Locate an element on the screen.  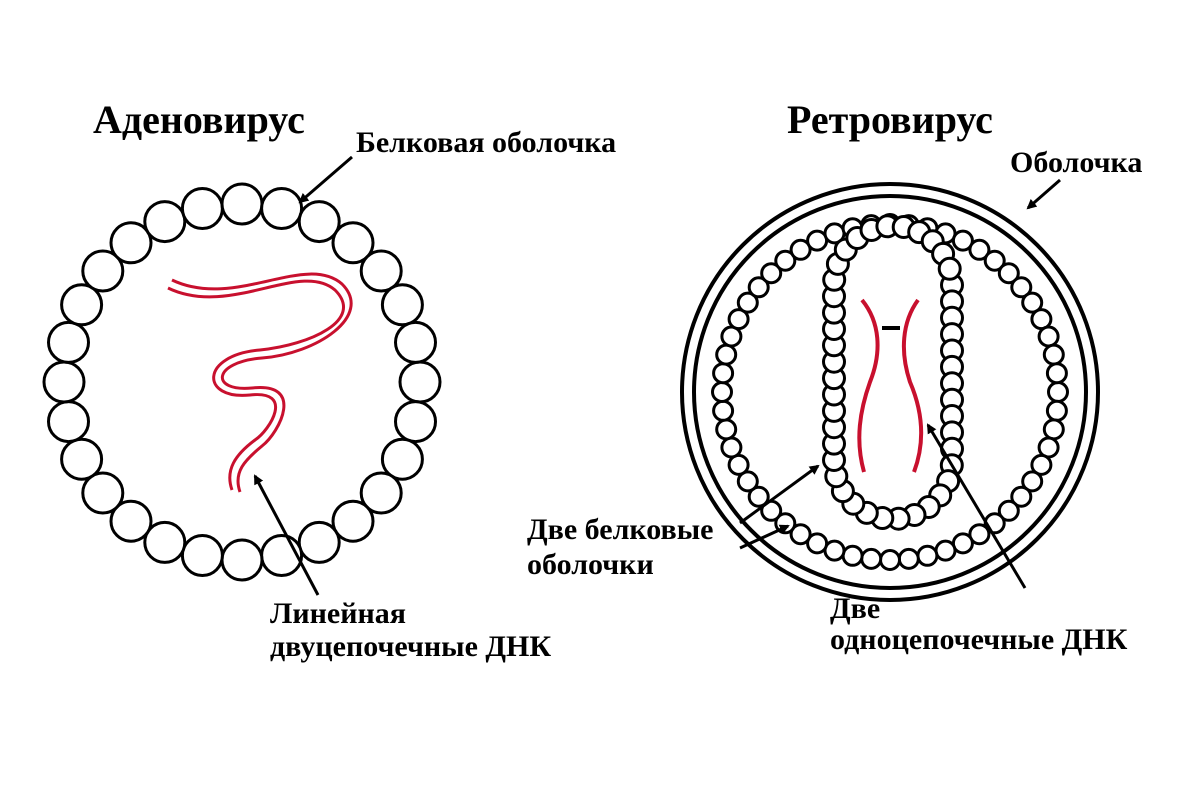
retrovirus-capsids-label-line2: оболочки is located at coordinates (590, 564).